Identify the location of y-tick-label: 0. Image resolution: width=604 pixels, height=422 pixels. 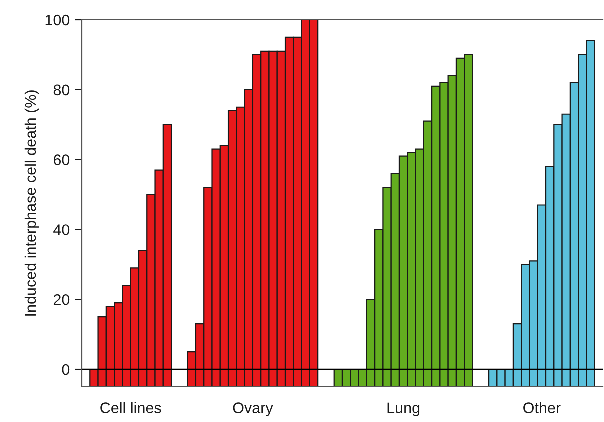
(66, 370).